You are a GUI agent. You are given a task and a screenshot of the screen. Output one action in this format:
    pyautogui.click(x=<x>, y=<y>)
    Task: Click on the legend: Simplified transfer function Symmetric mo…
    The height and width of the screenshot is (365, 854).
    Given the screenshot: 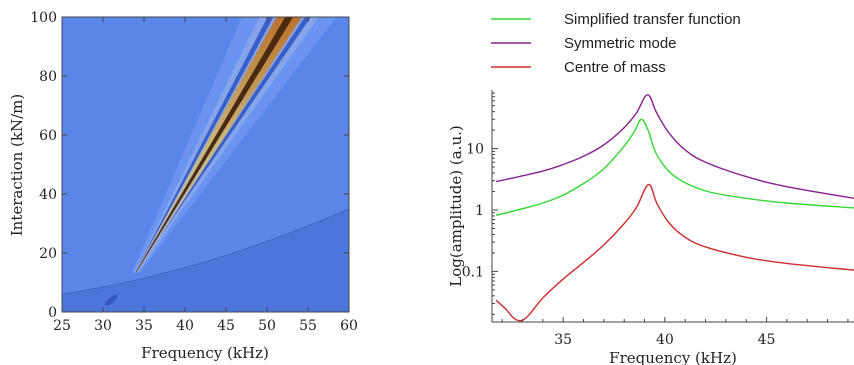 What is the action you would take?
    pyautogui.click(x=616, y=43)
    